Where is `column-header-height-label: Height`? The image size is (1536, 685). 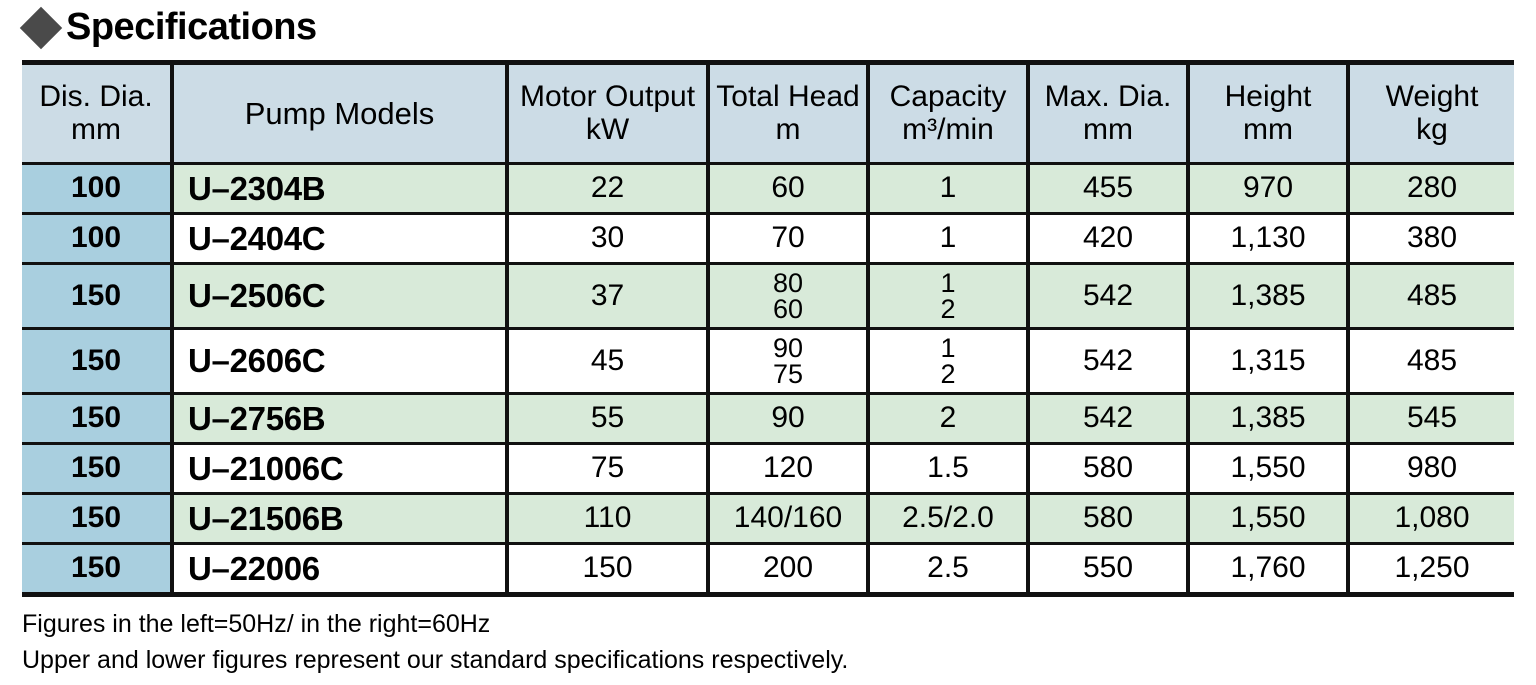 column-header-height-label: Height is located at coordinates (1268, 97).